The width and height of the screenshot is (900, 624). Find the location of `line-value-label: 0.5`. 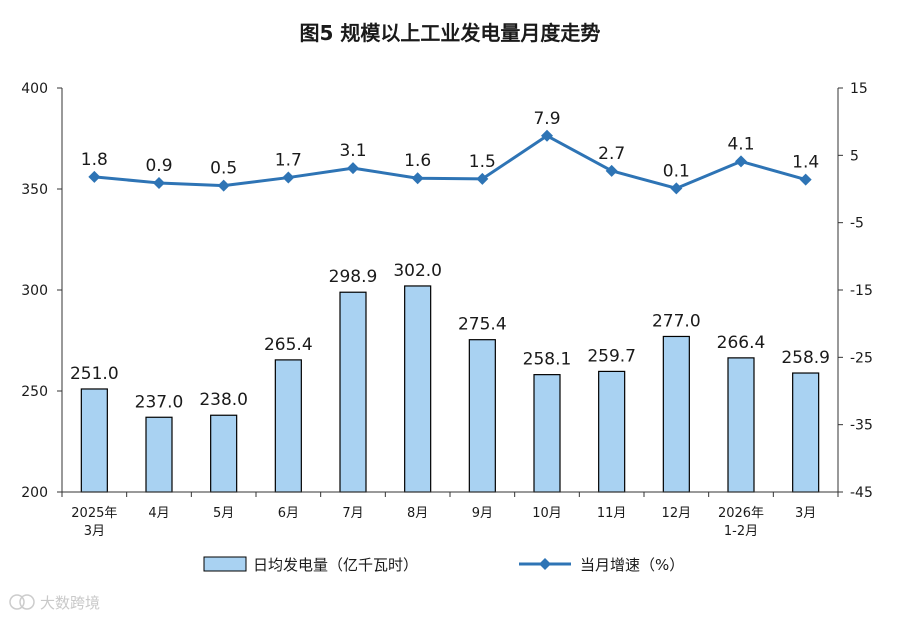

line-value-label: 0.5 is located at coordinates (223, 169).